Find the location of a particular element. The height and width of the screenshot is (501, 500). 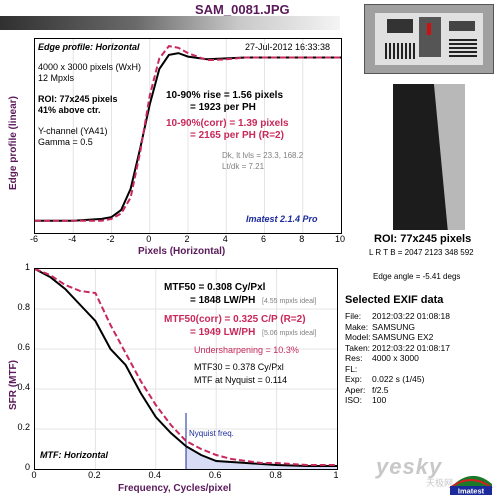

edge-x-tick-2: -2 is located at coordinates (110, 239).